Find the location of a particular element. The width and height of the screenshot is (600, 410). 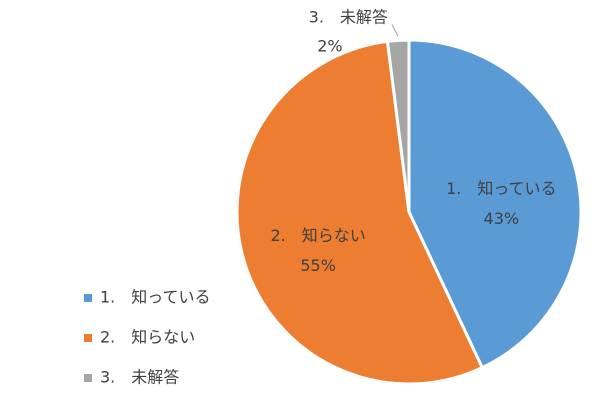

legend-label: 3. 未解答 is located at coordinates (139, 377).